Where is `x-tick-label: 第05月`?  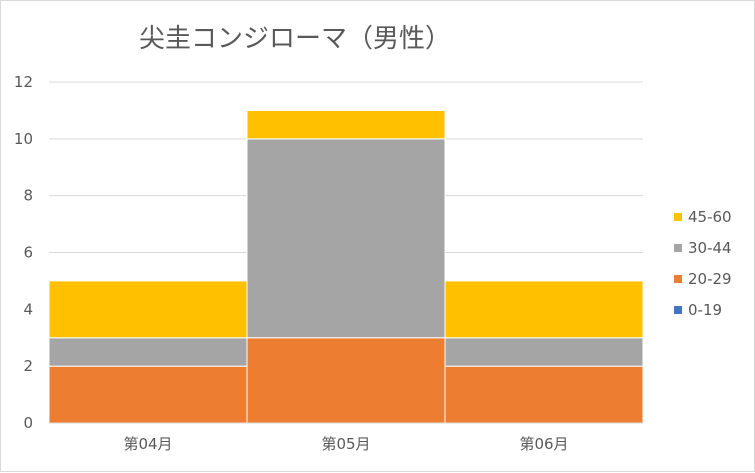 x-tick-label: 第05月 is located at coordinates (345, 444).